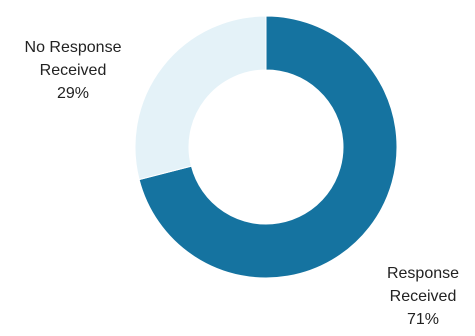 The image size is (475, 336). I want to click on slice-name-line: Response, so click(423, 273).